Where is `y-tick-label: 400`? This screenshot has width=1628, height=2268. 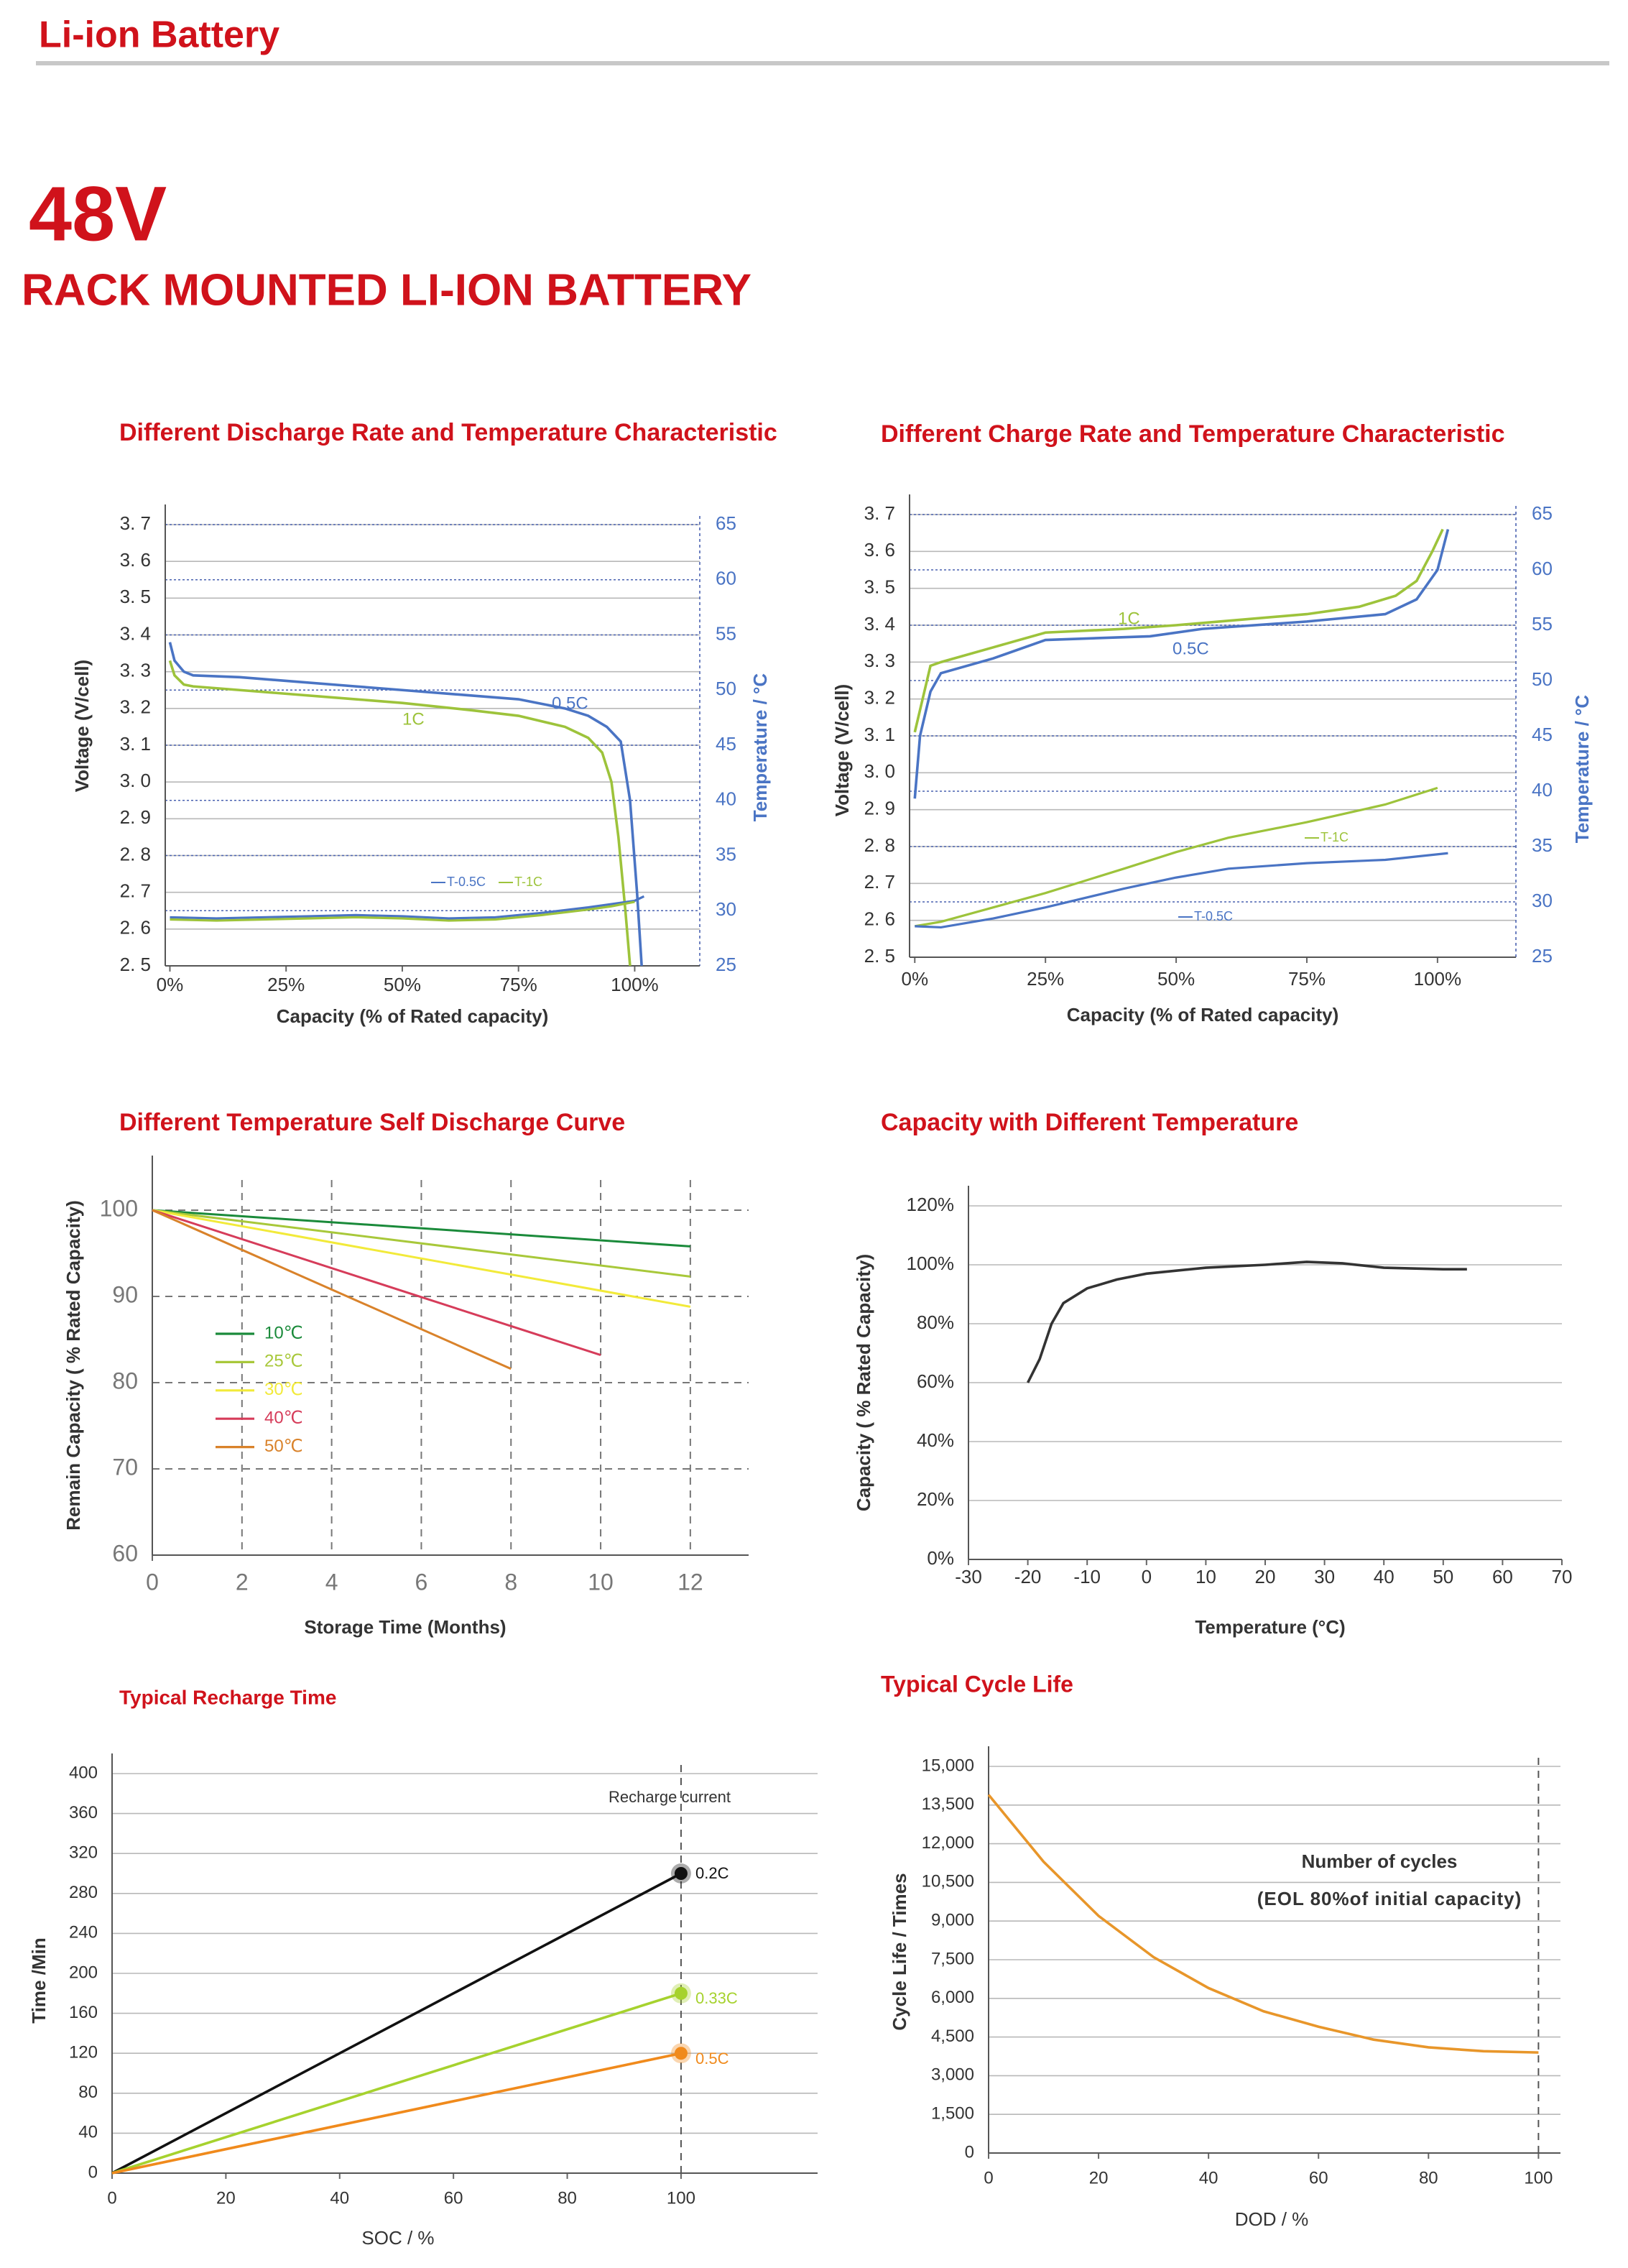
y-tick-label: 400 is located at coordinates (83, 1773).